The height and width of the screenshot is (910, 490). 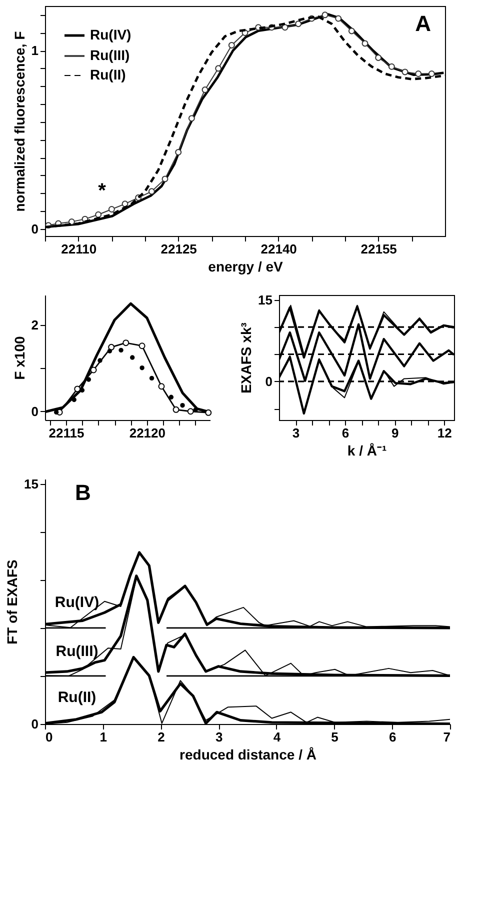 I want to click on y-axis-title: F x100, so click(x=19, y=358).